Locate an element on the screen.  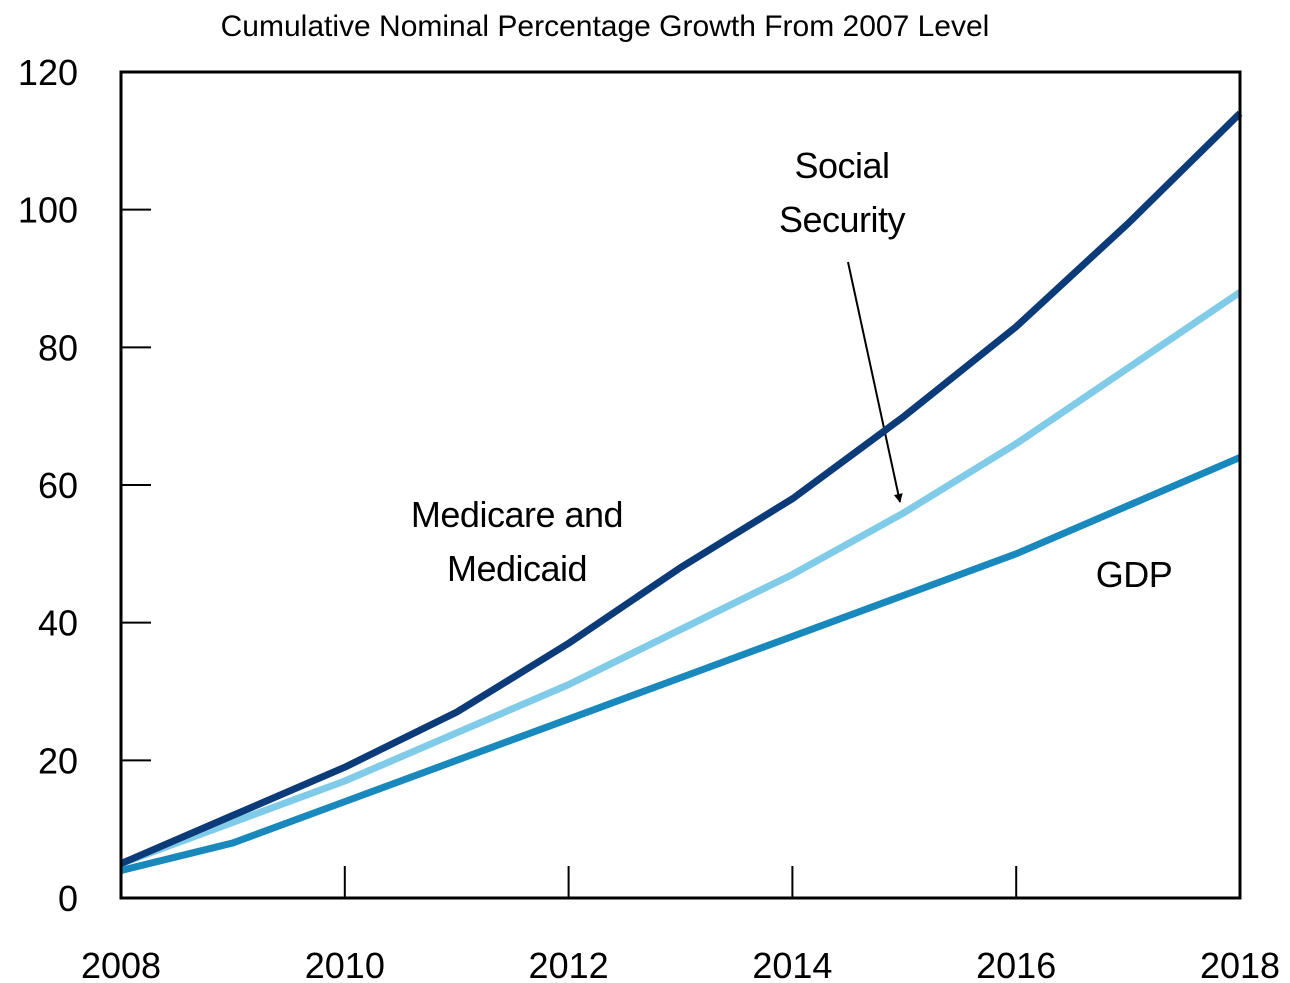
y-tick-label: 80 is located at coordinates (58, 347).